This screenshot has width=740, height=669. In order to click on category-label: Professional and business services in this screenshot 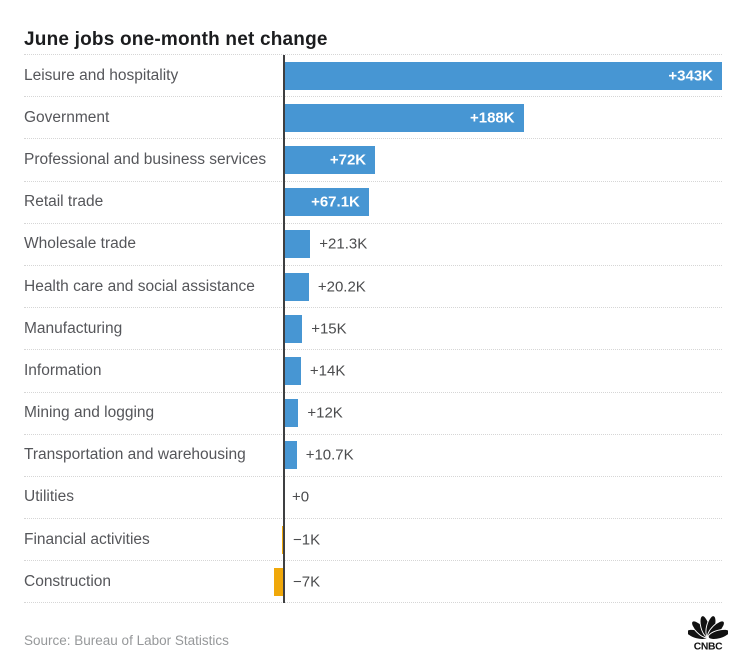, I will do `click(145, 159)`.